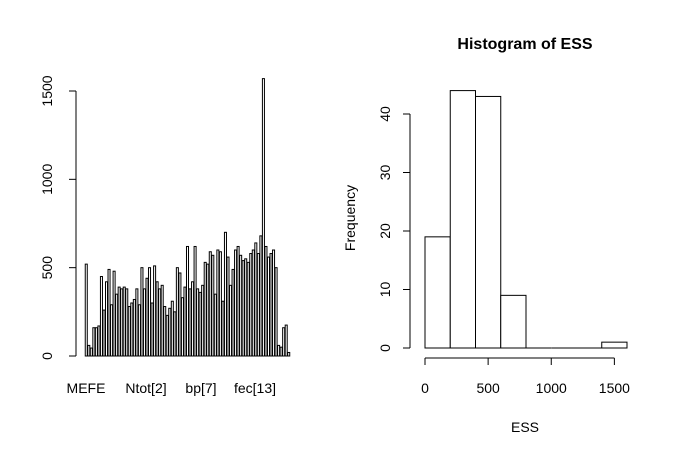 This screenshot has height=457, width=675. Describe the element at coordinates (525, 427) in the screenshot. I see `histogram-x-axis-label: ESS` at that location.